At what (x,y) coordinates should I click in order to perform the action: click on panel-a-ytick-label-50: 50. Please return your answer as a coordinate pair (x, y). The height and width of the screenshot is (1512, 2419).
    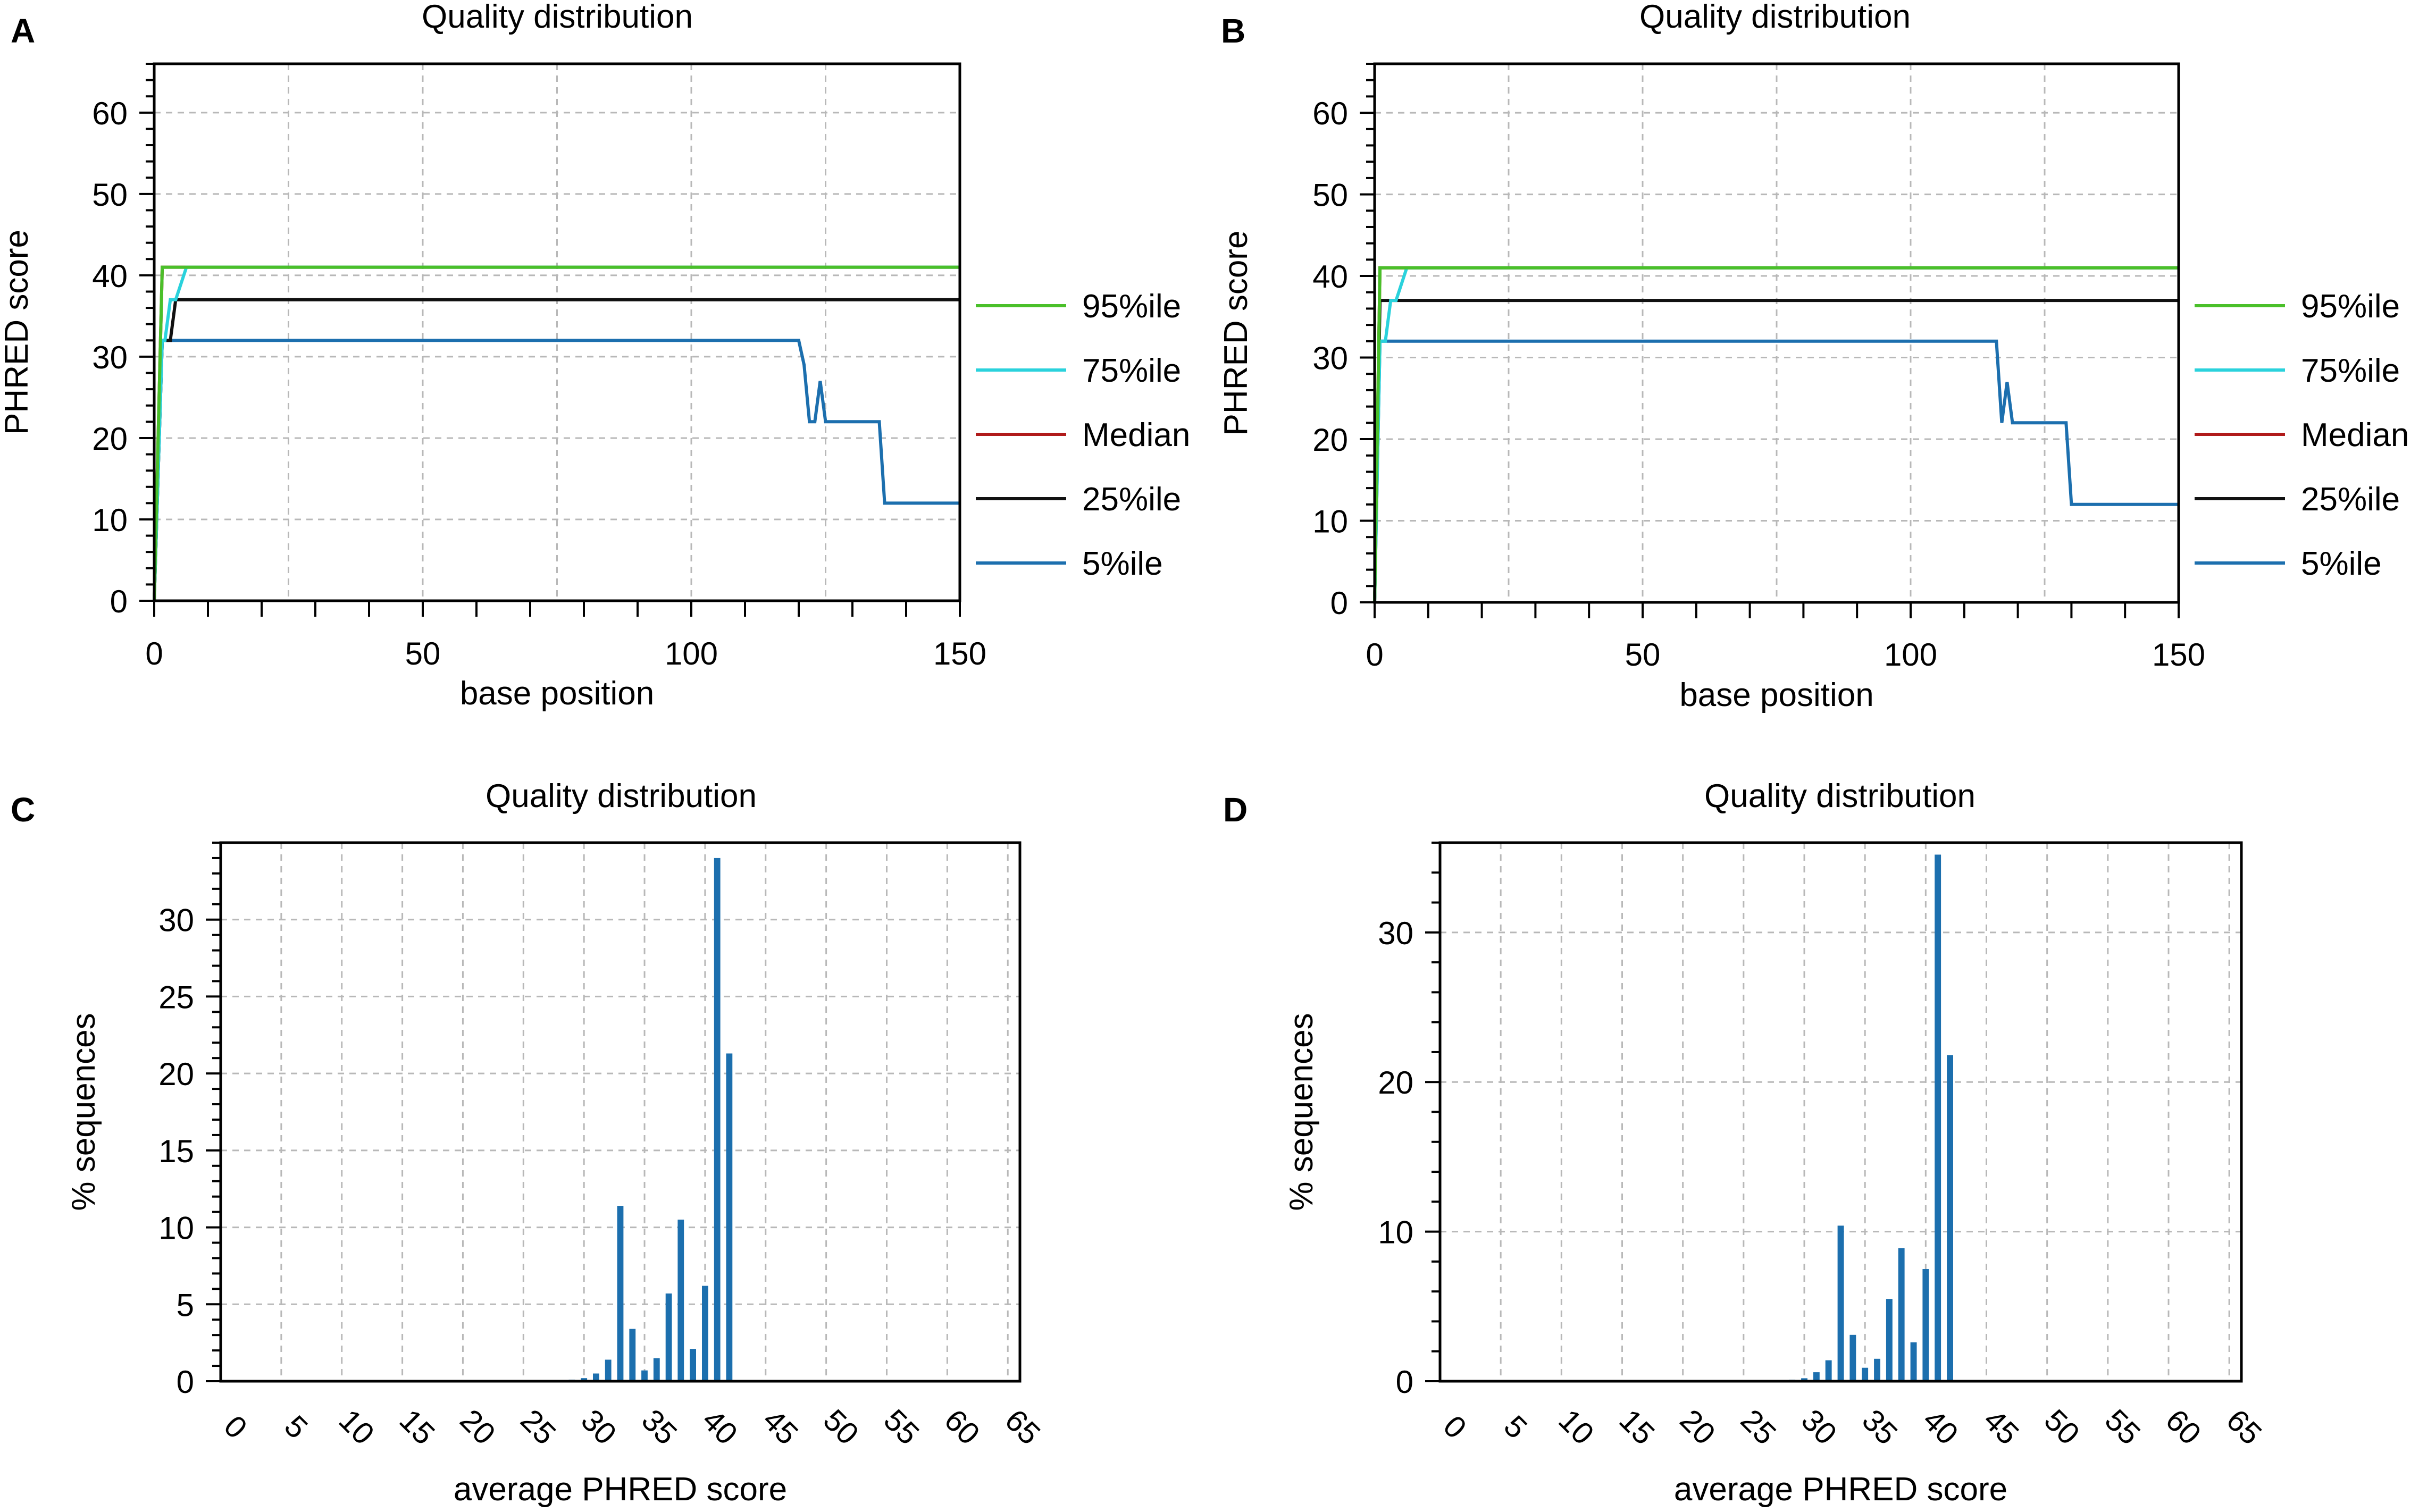
    Looking at the image, I should click on (110, 195).